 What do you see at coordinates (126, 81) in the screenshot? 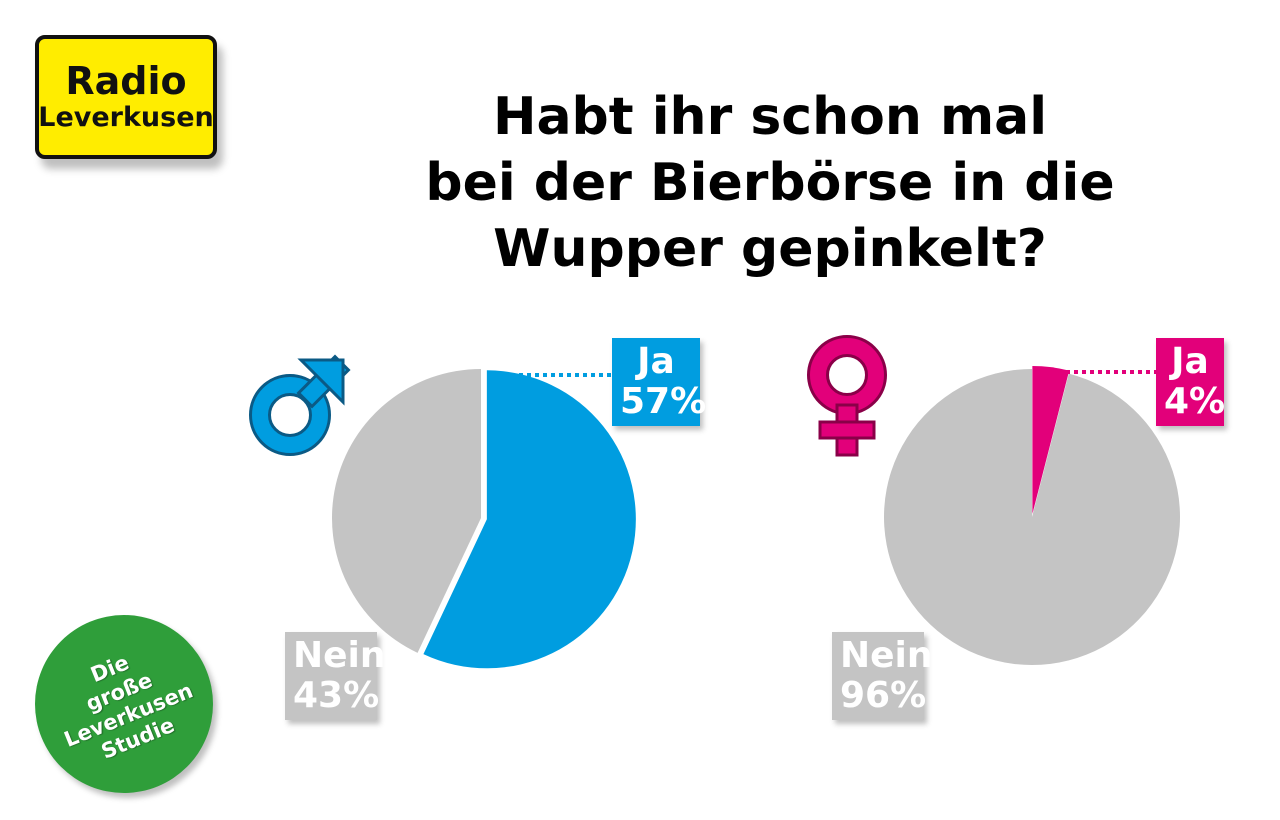
I see `logo-line-1: Radio` at bounding box center [126, 81].